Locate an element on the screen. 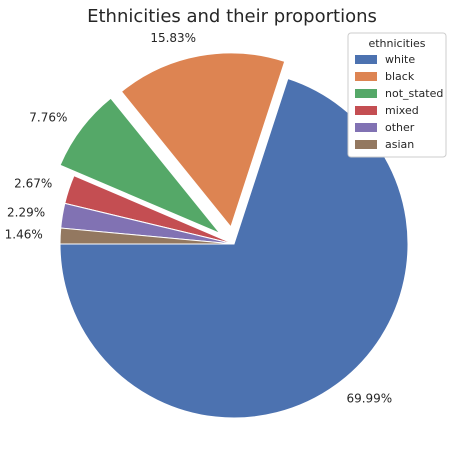  pct-label-not-stated: 7.76% is located at coordinates (48, 118).